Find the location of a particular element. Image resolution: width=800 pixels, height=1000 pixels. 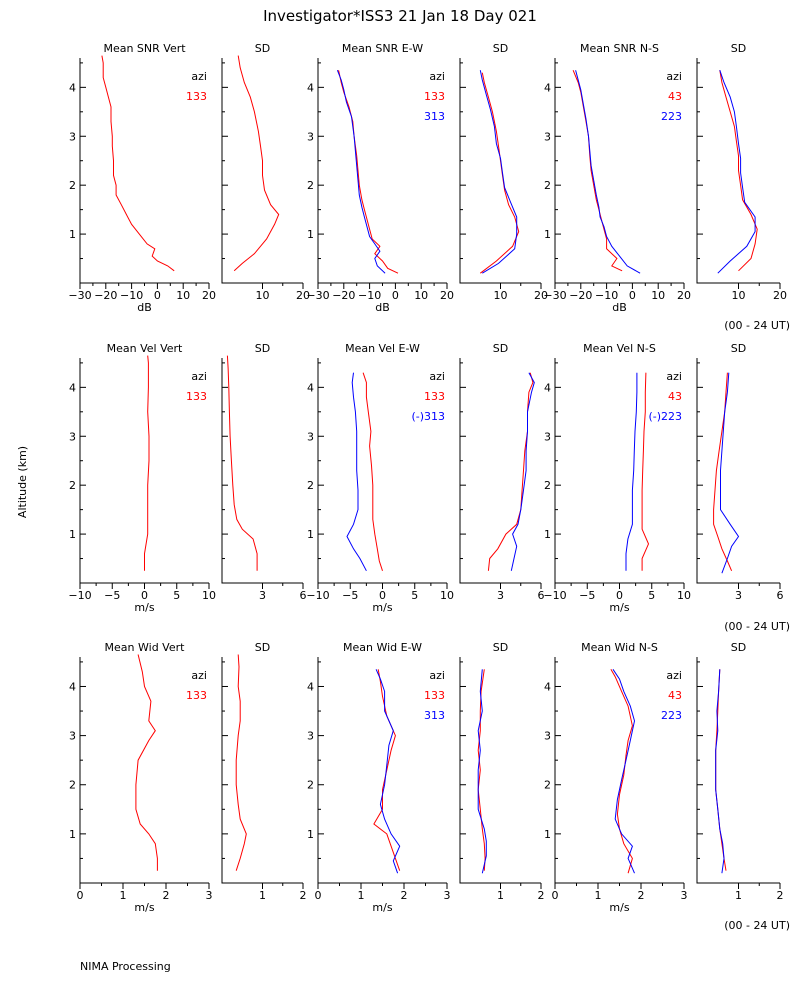

altitude-axis-label: Altitude (km) is located at coordinates (22, 482).